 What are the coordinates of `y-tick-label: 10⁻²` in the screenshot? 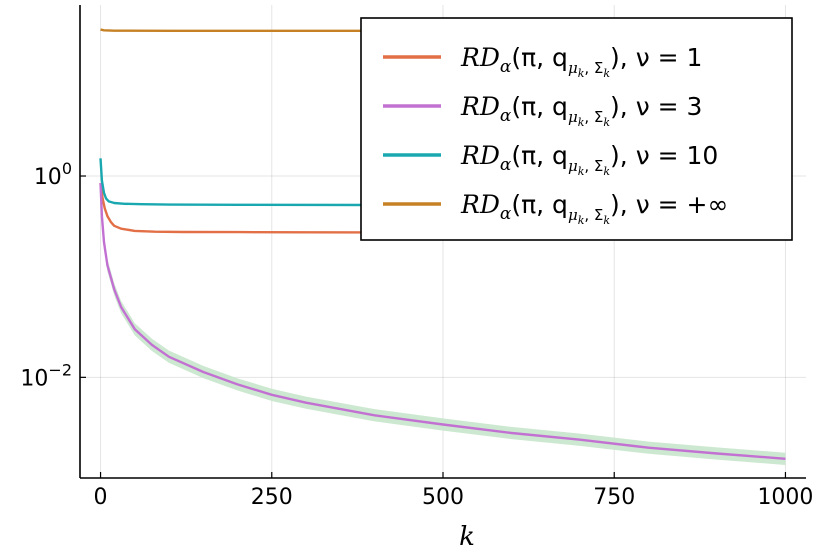 It's located at (46, 375).